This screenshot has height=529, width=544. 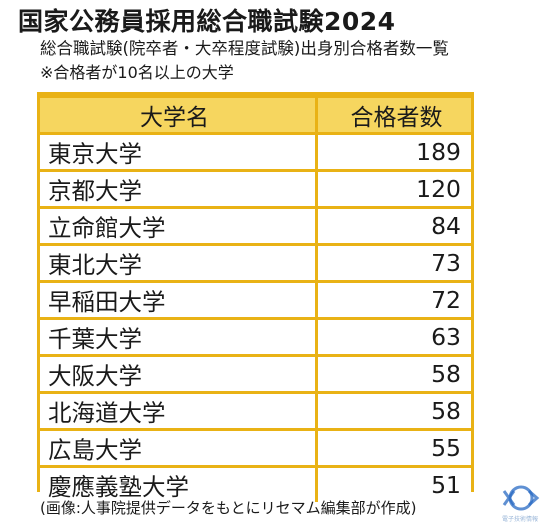 I want to click on table-header-row: 大学名 合格者数, so click(x=255, y=115).